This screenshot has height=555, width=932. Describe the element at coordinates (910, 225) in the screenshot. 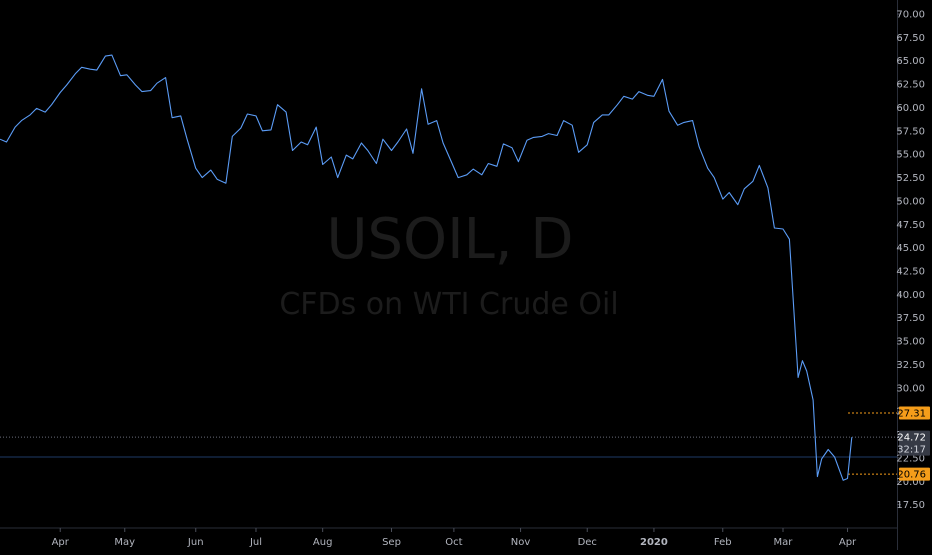

I see `y-tick-label: 47.50` at that location.